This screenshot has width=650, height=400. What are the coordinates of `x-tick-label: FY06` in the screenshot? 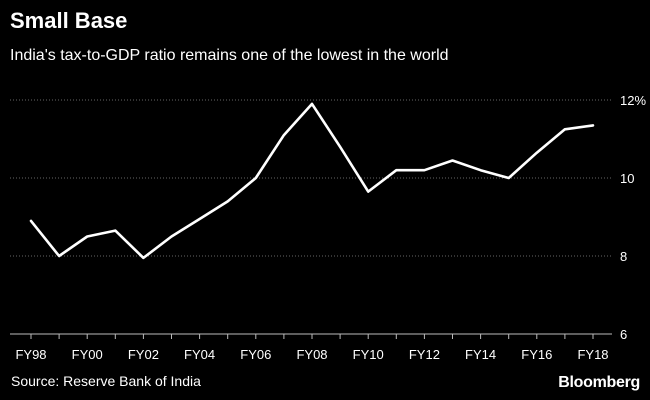 It's located at (255, 354).